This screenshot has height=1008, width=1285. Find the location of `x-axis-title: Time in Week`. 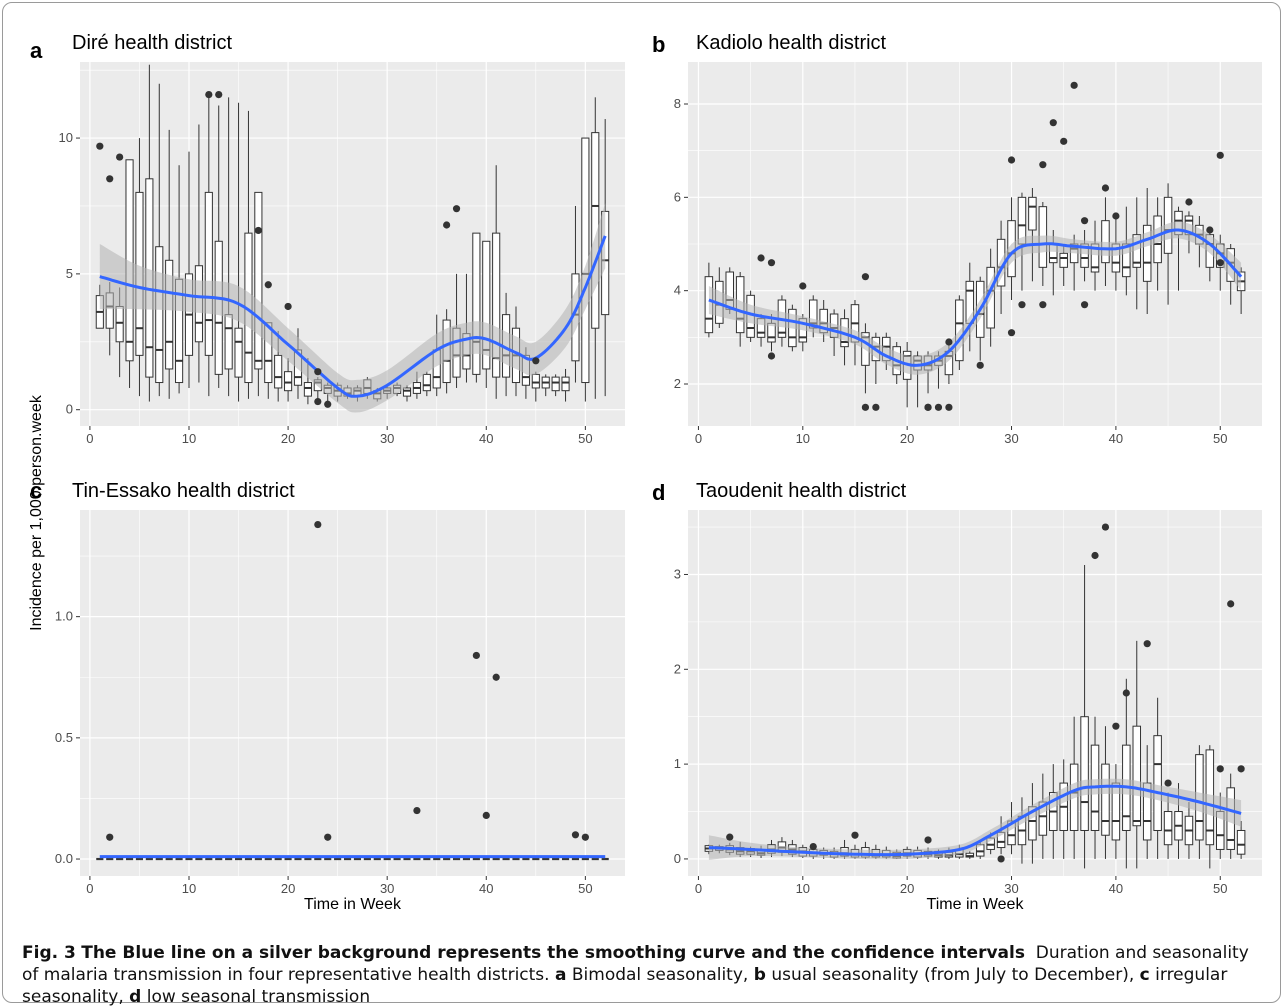

x-axis-title: Time in Week is located at coordinates (976, 904).